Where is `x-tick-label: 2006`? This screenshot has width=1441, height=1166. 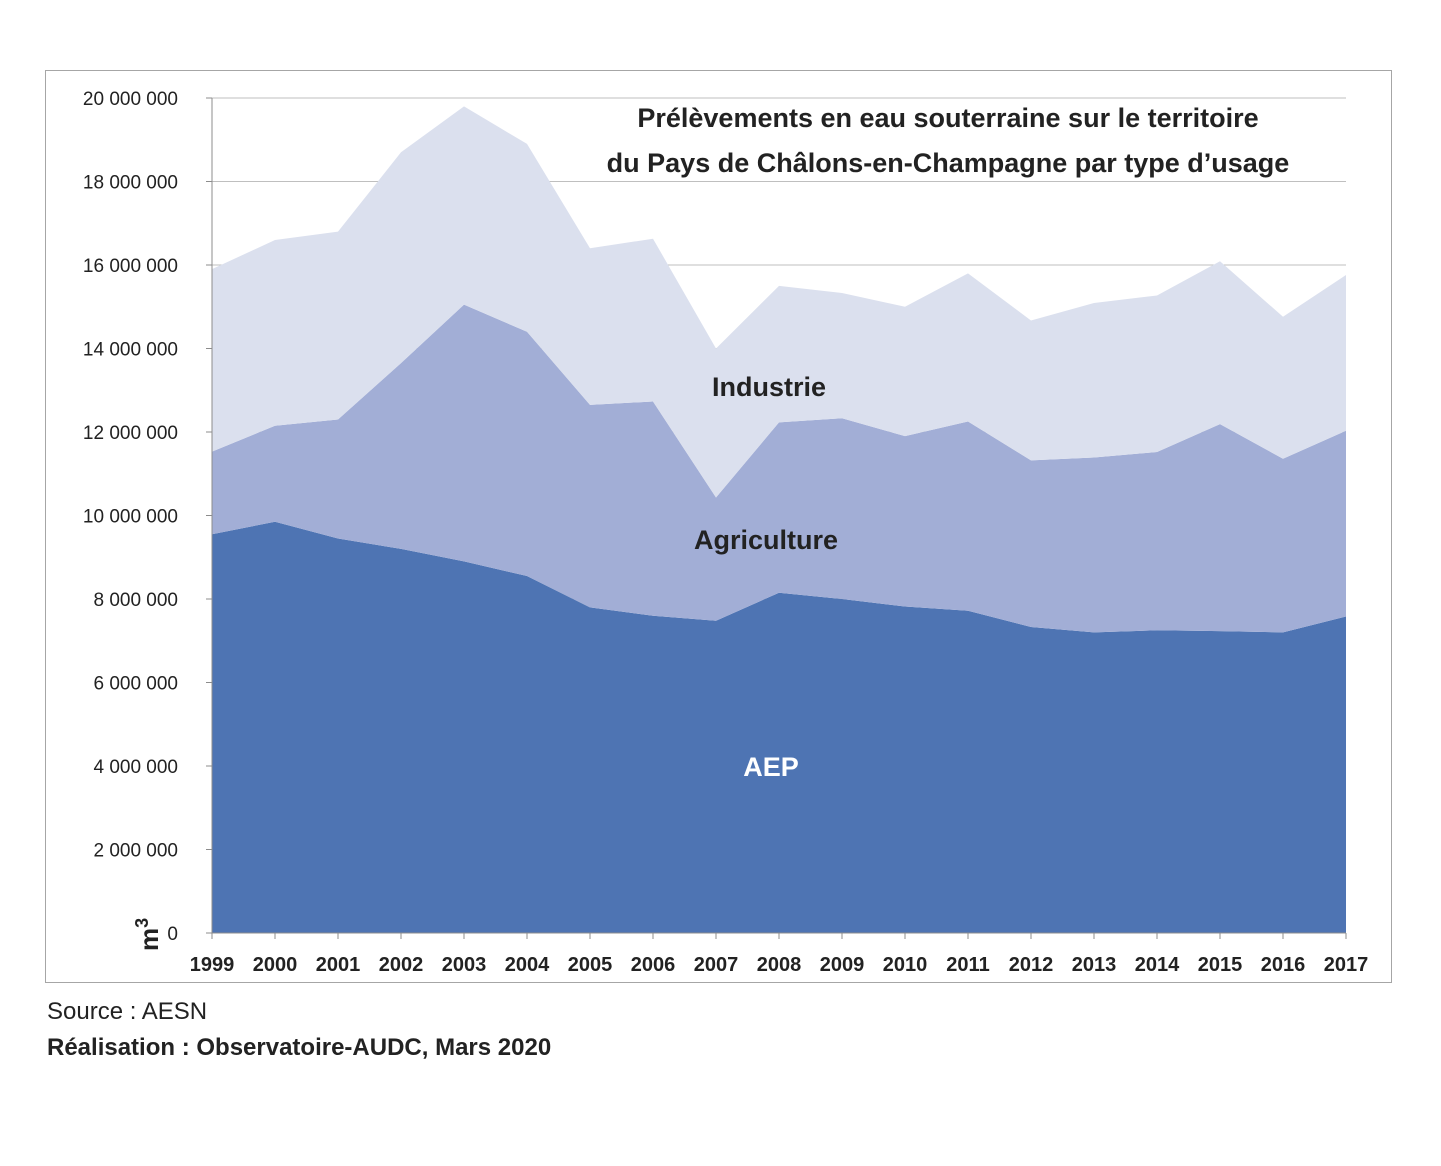 x-tick-label: 2006 is located at coordinates (653, 965).